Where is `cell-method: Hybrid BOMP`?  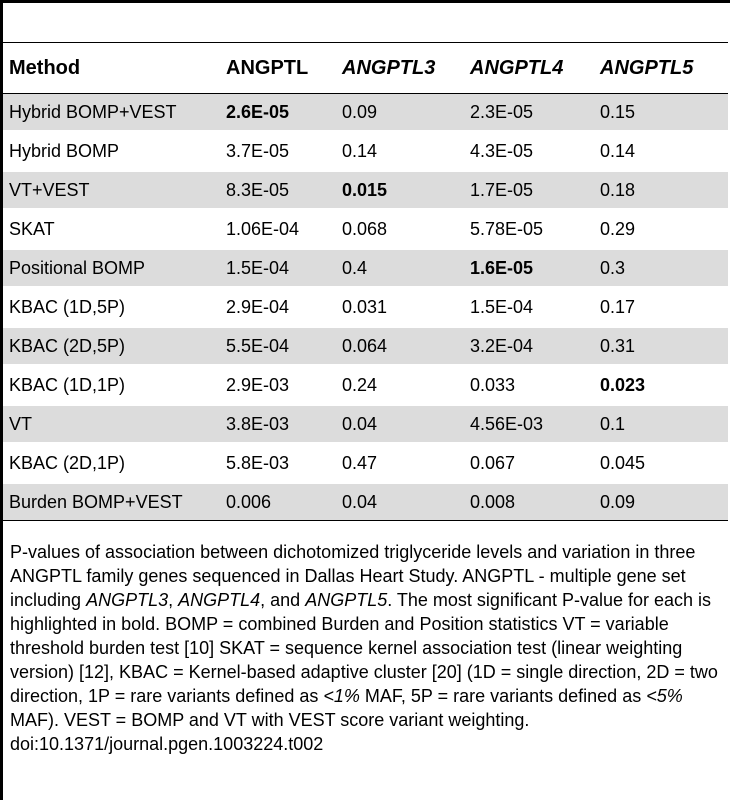
cell-method: Hybrid BOMP is located at coordinates (64, 151).